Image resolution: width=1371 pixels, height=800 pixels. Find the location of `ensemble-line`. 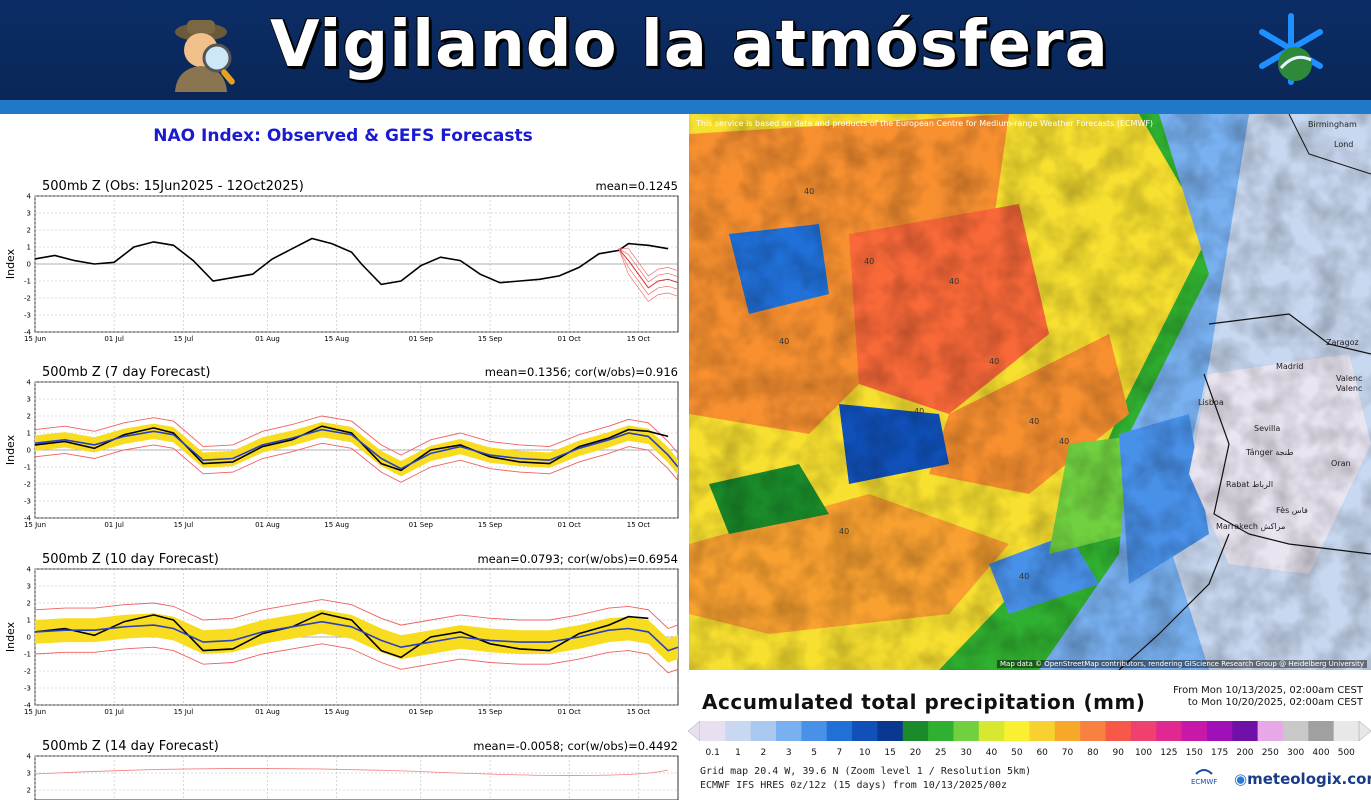

ensemble-line is located at coordinates (351, 772).